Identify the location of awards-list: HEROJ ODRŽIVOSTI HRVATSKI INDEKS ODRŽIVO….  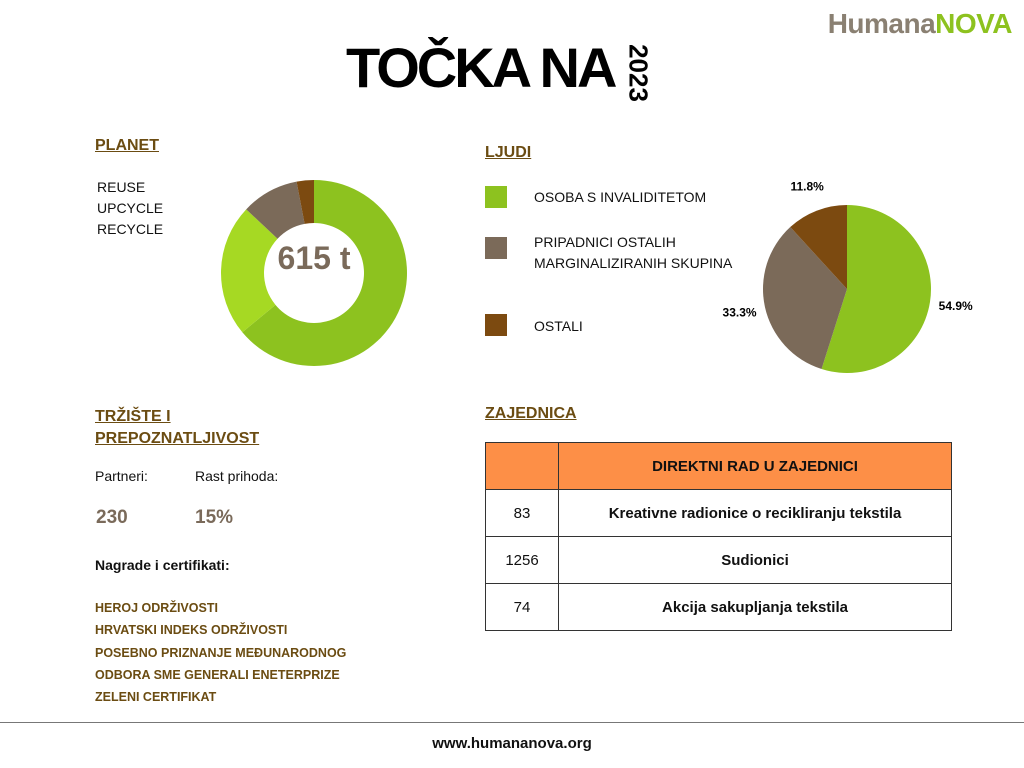
(220, 652).